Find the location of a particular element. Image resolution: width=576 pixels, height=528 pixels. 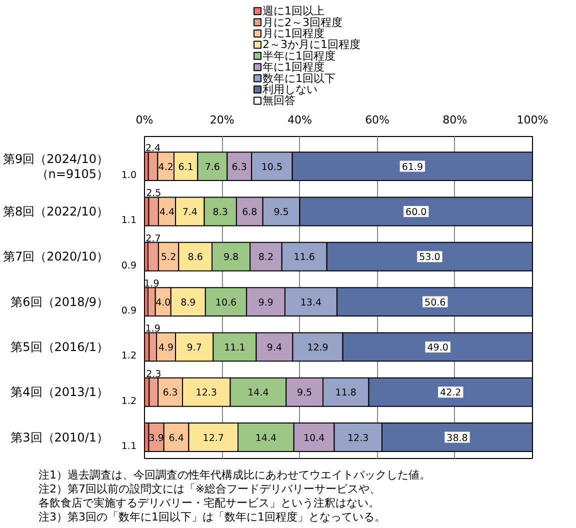

data-label: 8.9 is located at coordinates (188, 302).